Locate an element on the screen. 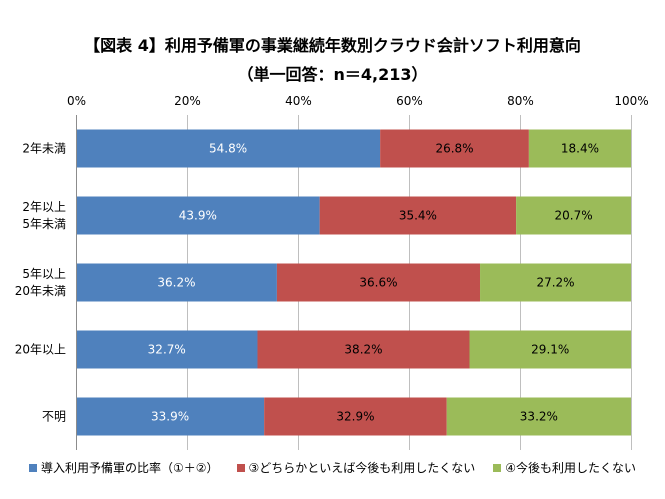 The image size is (665, 499). category-label: 20年以上 is located at coordinates (40, 350).